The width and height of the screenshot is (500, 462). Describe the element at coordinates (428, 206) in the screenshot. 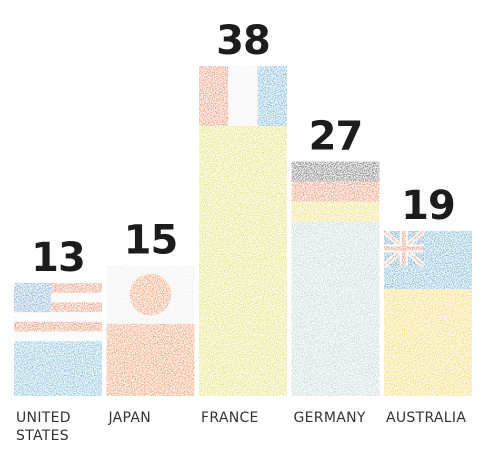

I see `value-label: 19` at that location.